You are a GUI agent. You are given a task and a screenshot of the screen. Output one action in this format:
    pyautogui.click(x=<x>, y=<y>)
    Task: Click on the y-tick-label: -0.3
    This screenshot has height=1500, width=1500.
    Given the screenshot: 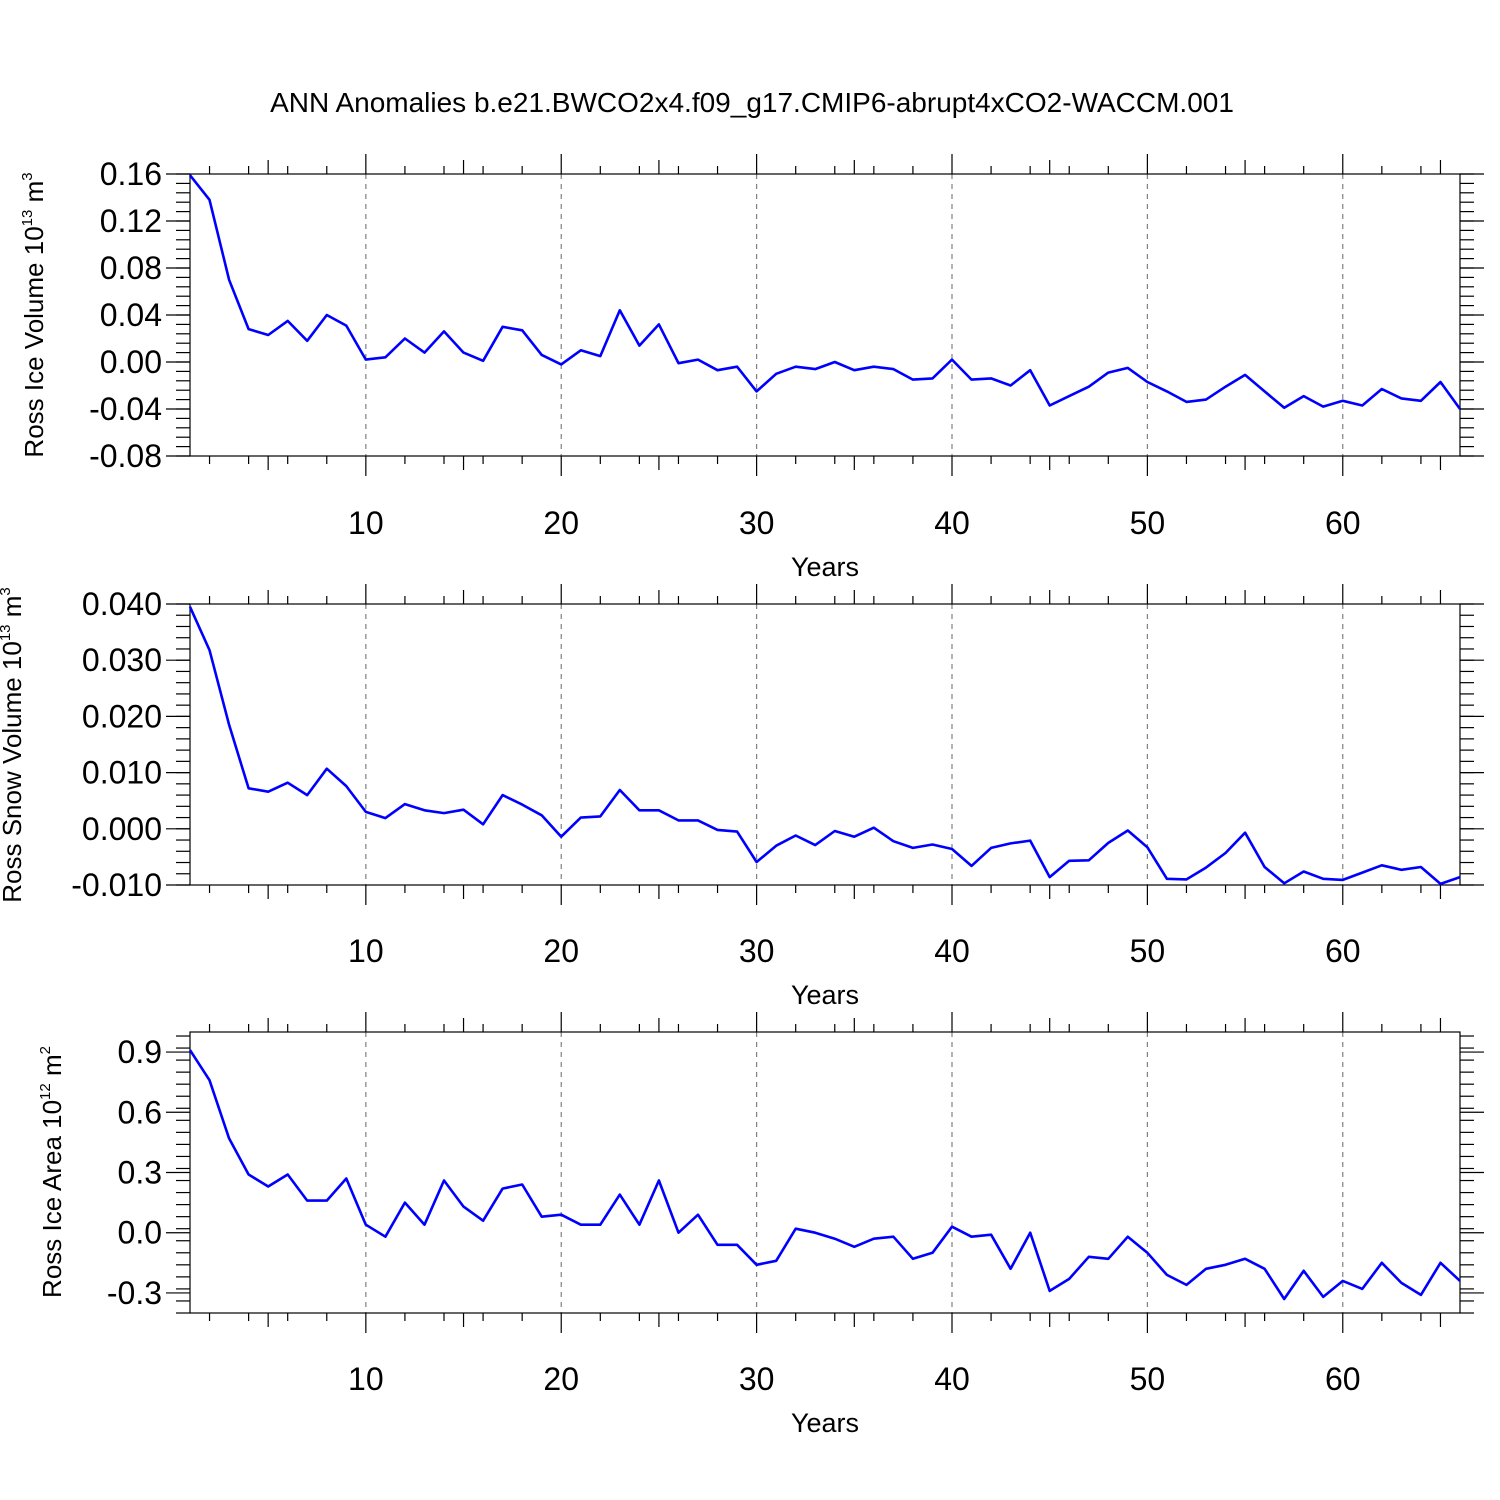 What is the action you would take?
    pyautogui.click(x=134, y=1293)
    